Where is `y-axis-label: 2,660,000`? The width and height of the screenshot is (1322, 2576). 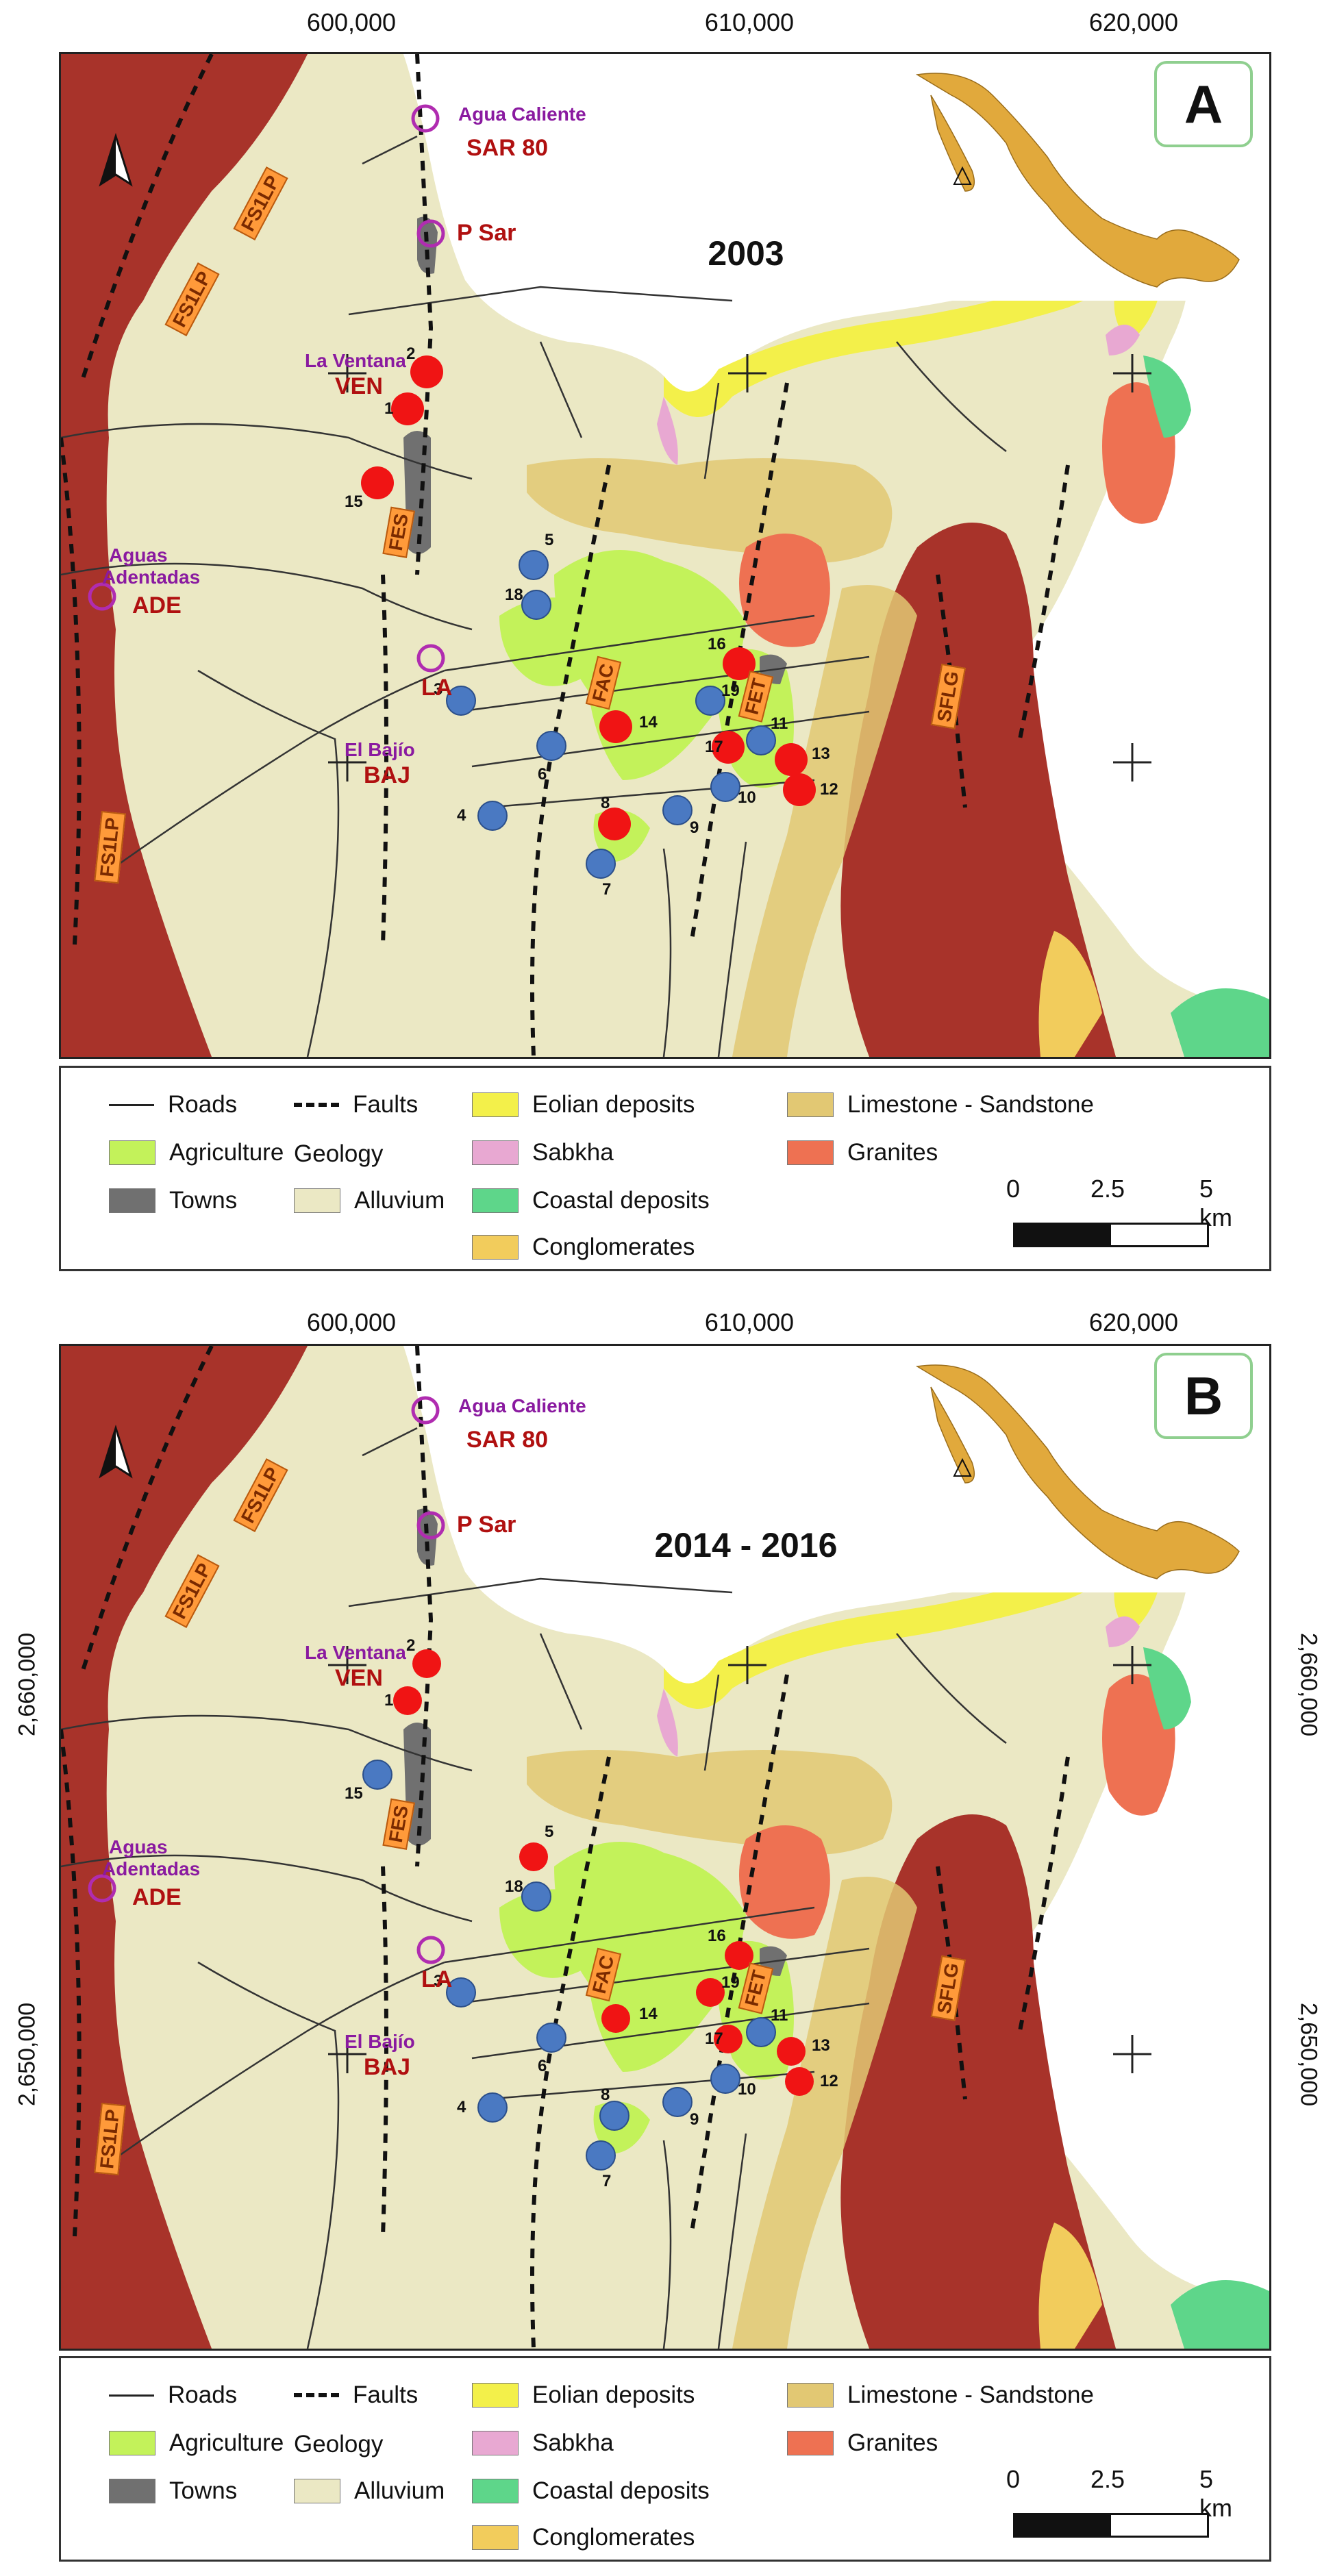
y-axis-label: 2,660,000 is located at coordinates (1309, 1684).